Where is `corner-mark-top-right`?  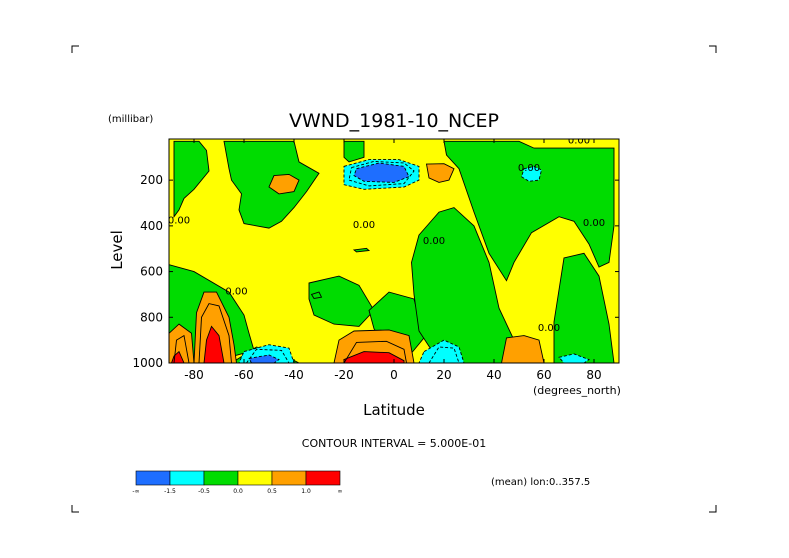 corner-mark-top-right is located at coordinates (713, 49).